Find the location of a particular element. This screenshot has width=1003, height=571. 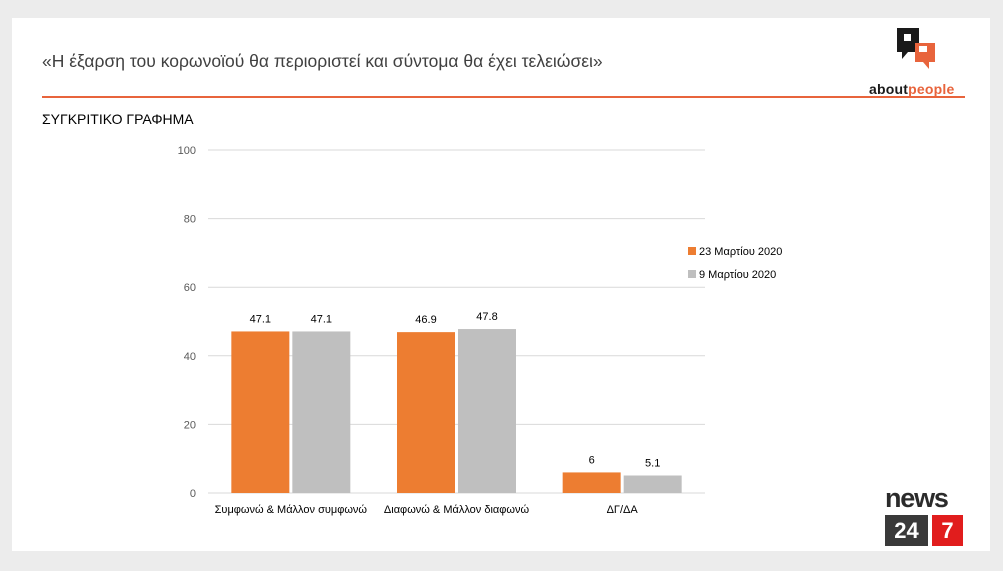

aboutpeople-logo-text: aboutpeople is located at coordinates (911, 89).